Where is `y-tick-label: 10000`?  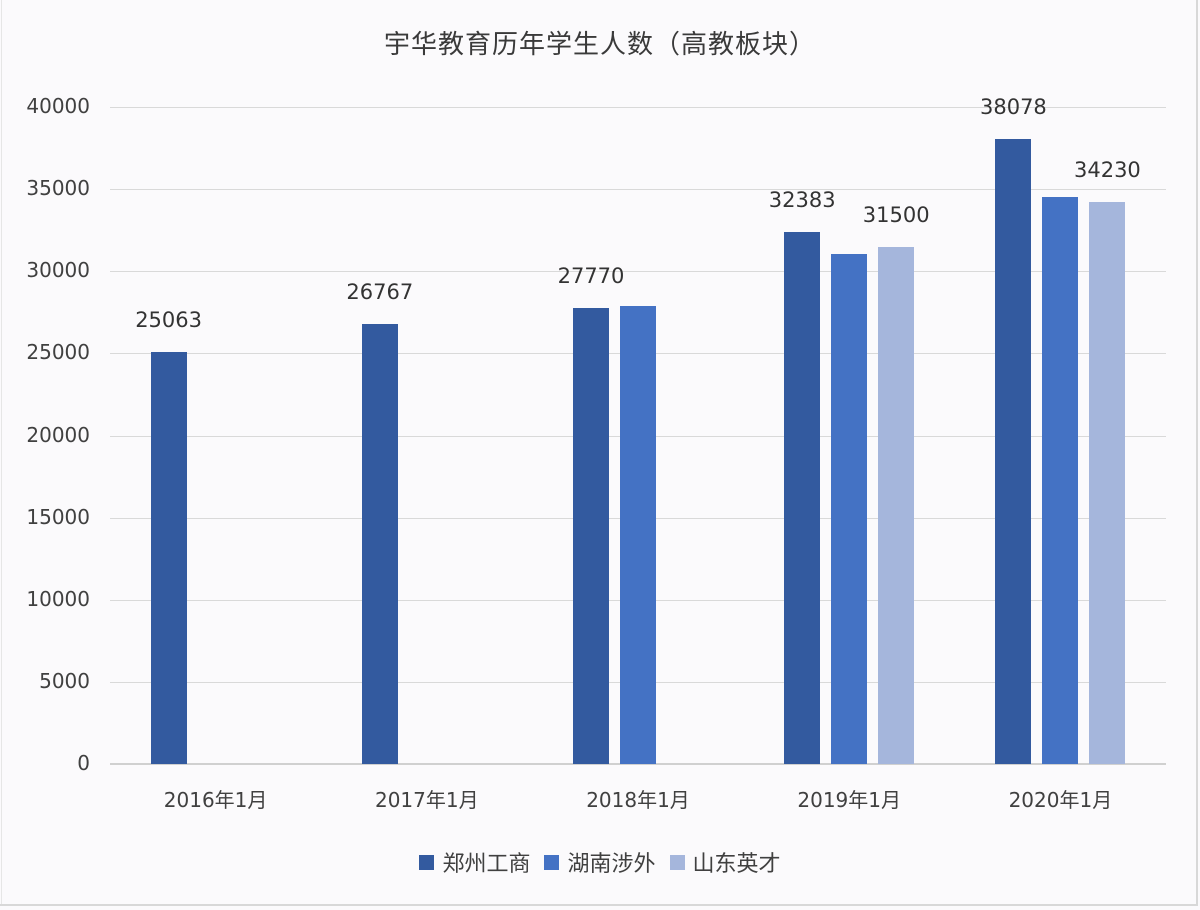
y-tick-label: 10000 is located at coordinates (58, 598).